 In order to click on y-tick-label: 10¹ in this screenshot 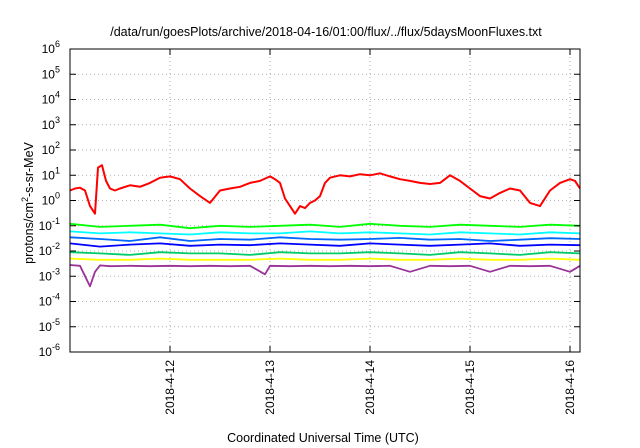, I will do `click(51, 173)`.